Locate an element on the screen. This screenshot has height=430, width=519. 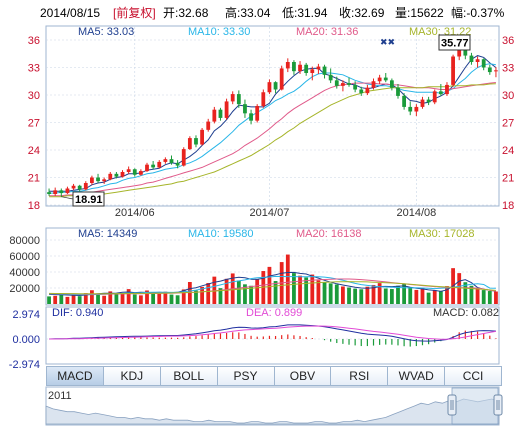
macd-tick-label: 2.974 is located at coordinates (26, 315).